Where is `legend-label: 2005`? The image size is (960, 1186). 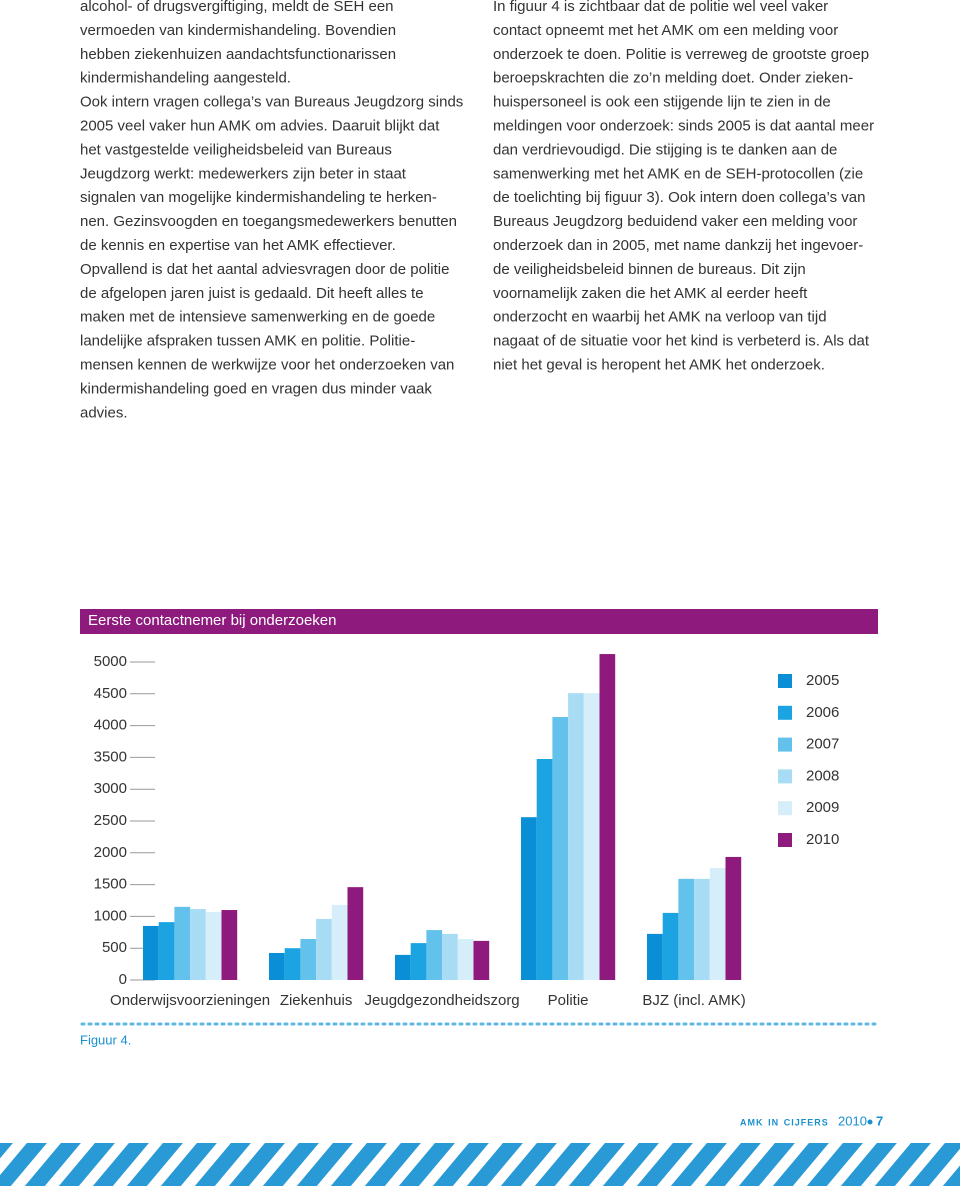
legend-label: 2005 is located at coordinates (822, 680).